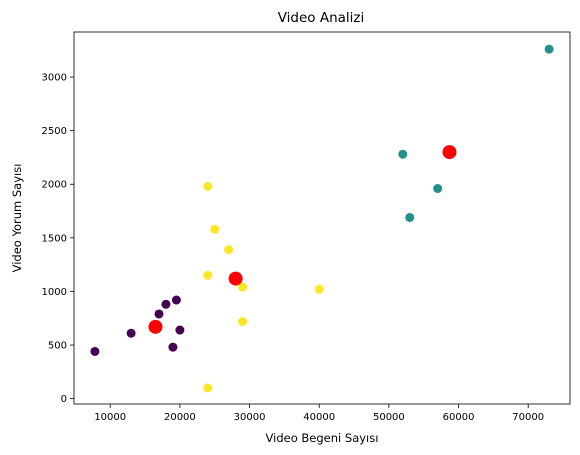 The image size is (580, 455). I want to click on y-tick-label: 1000, so click(54, 292).